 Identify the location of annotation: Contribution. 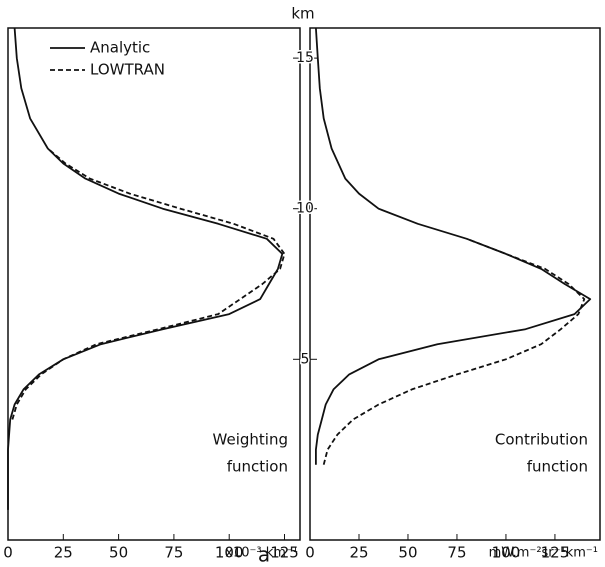
(541, 440).